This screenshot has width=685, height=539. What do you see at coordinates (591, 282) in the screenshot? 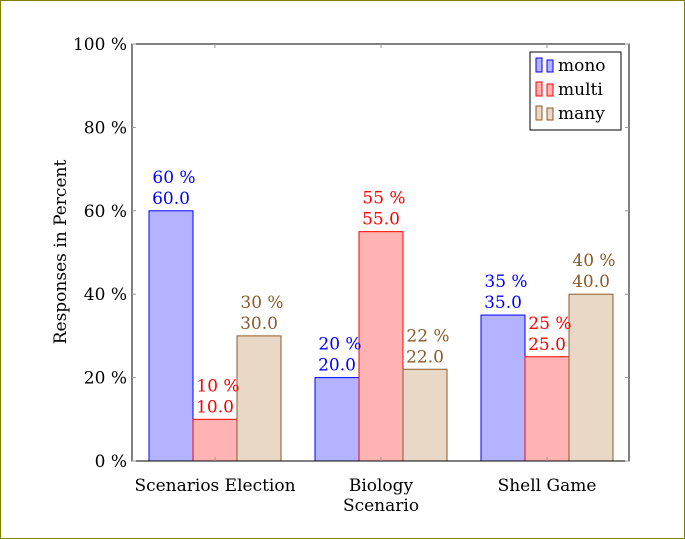
I see `data-label-value: 40.0` at bounding box center [591, 282].